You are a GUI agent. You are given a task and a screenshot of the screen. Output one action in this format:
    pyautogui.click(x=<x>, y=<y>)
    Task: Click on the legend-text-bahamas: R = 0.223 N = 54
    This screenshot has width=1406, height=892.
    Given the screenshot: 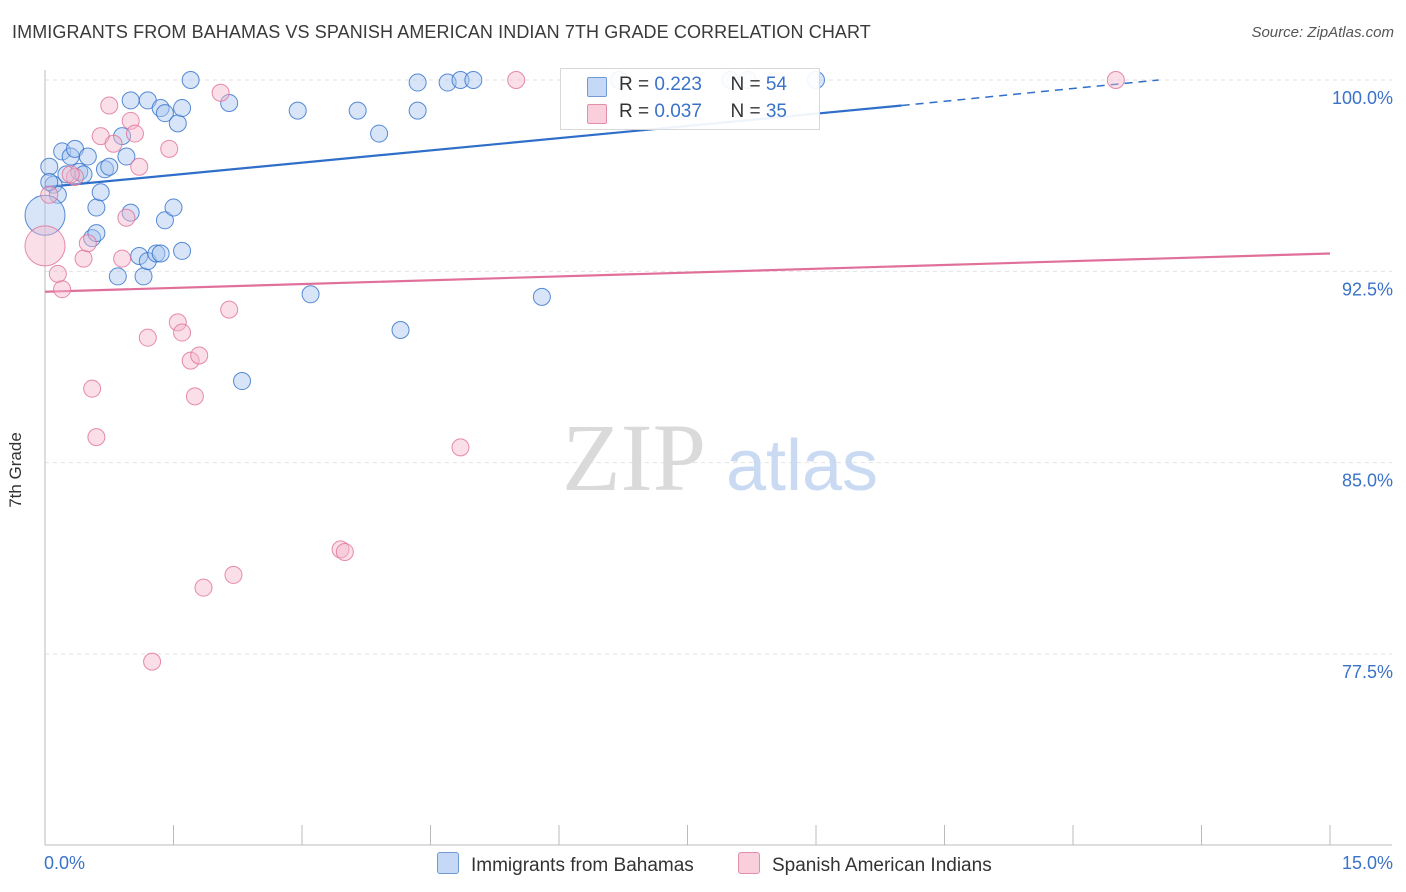 What is the action you would take?
    pyautogui.click(x=703, y=85)
    